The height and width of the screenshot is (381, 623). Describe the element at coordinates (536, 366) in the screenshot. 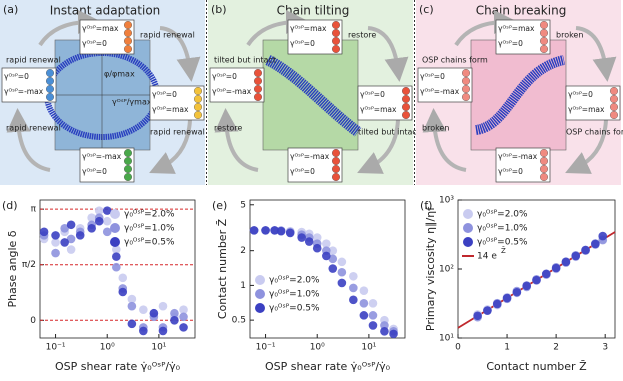

I see `x-axis-label: Contact number Z̄` at that location.